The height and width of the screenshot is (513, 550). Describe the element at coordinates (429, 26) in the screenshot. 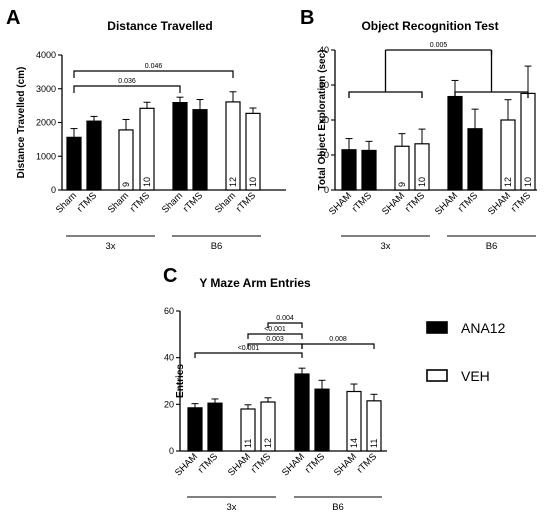

I see `chart-title: Object Recognition Test` at that location.